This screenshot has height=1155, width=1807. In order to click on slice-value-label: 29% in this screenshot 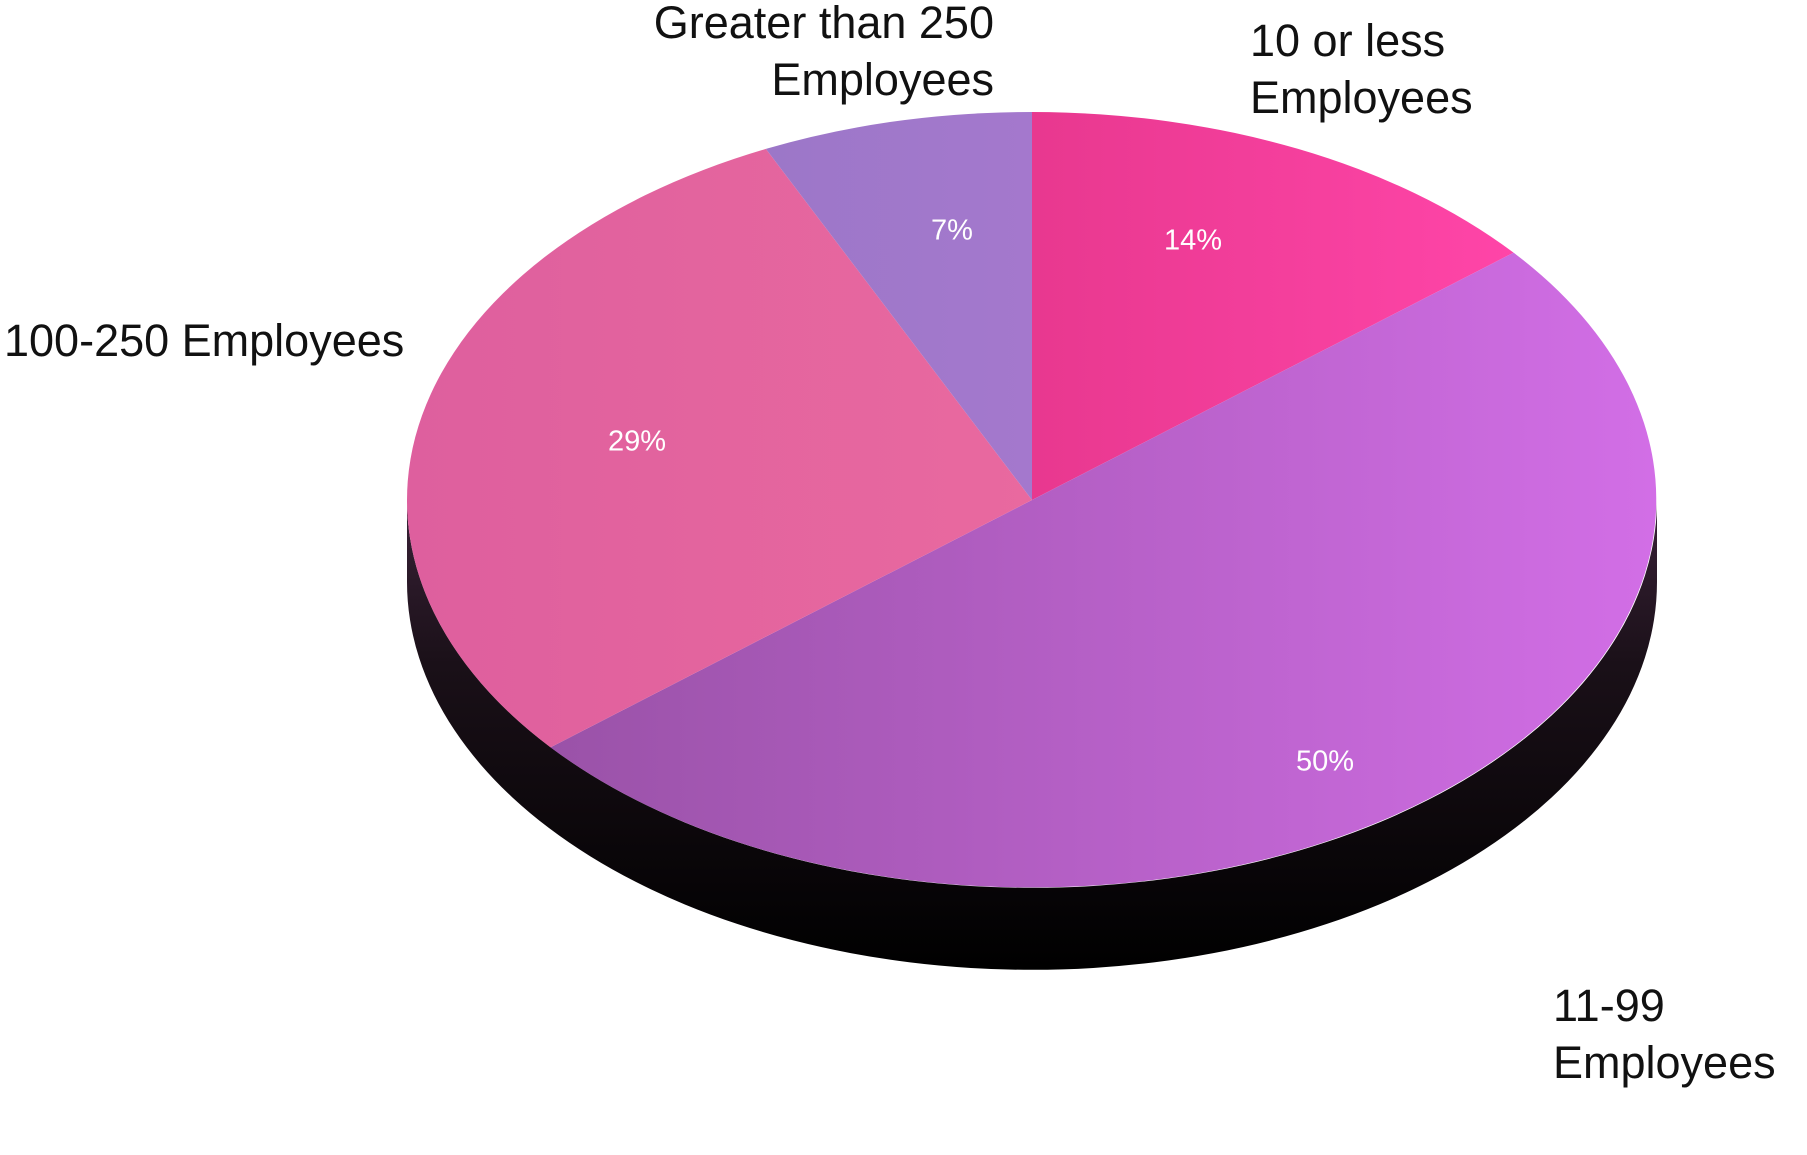, I will do `click(637, 442)`.